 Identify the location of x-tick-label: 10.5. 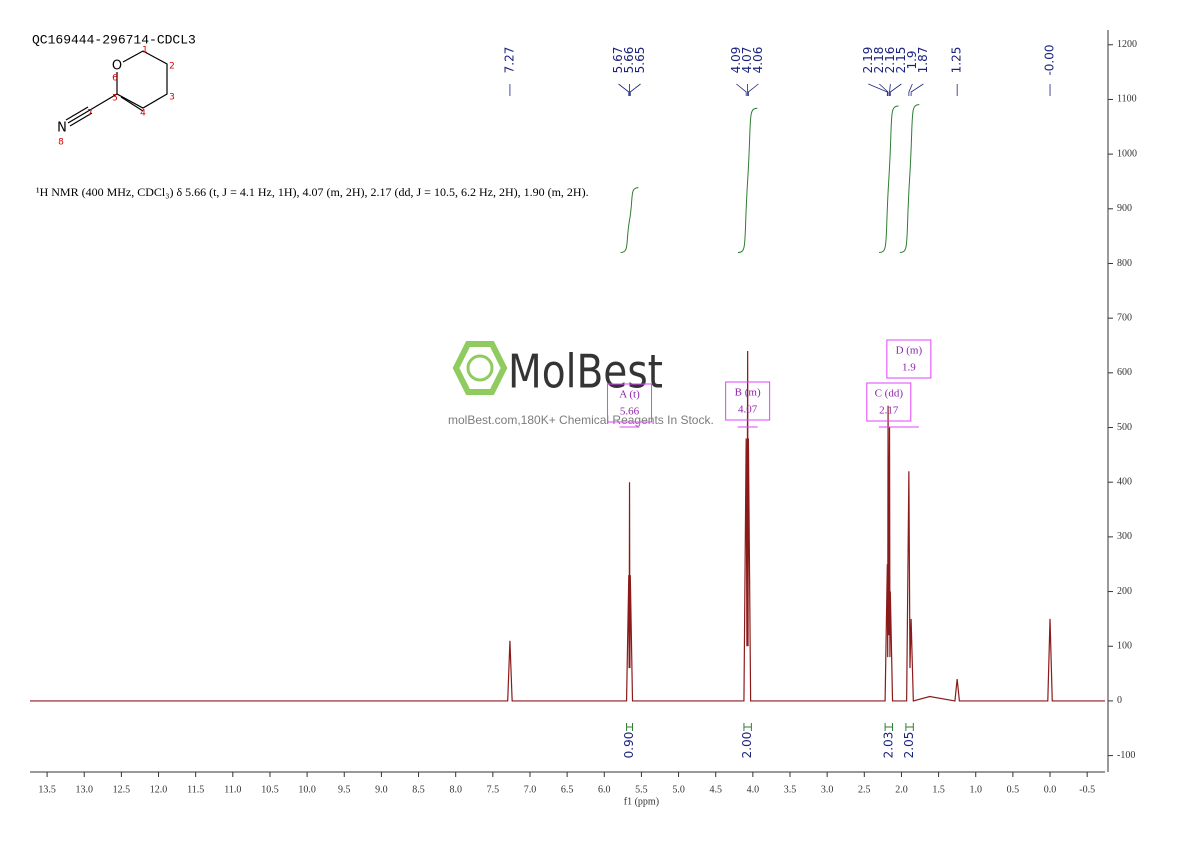
(270, 789).